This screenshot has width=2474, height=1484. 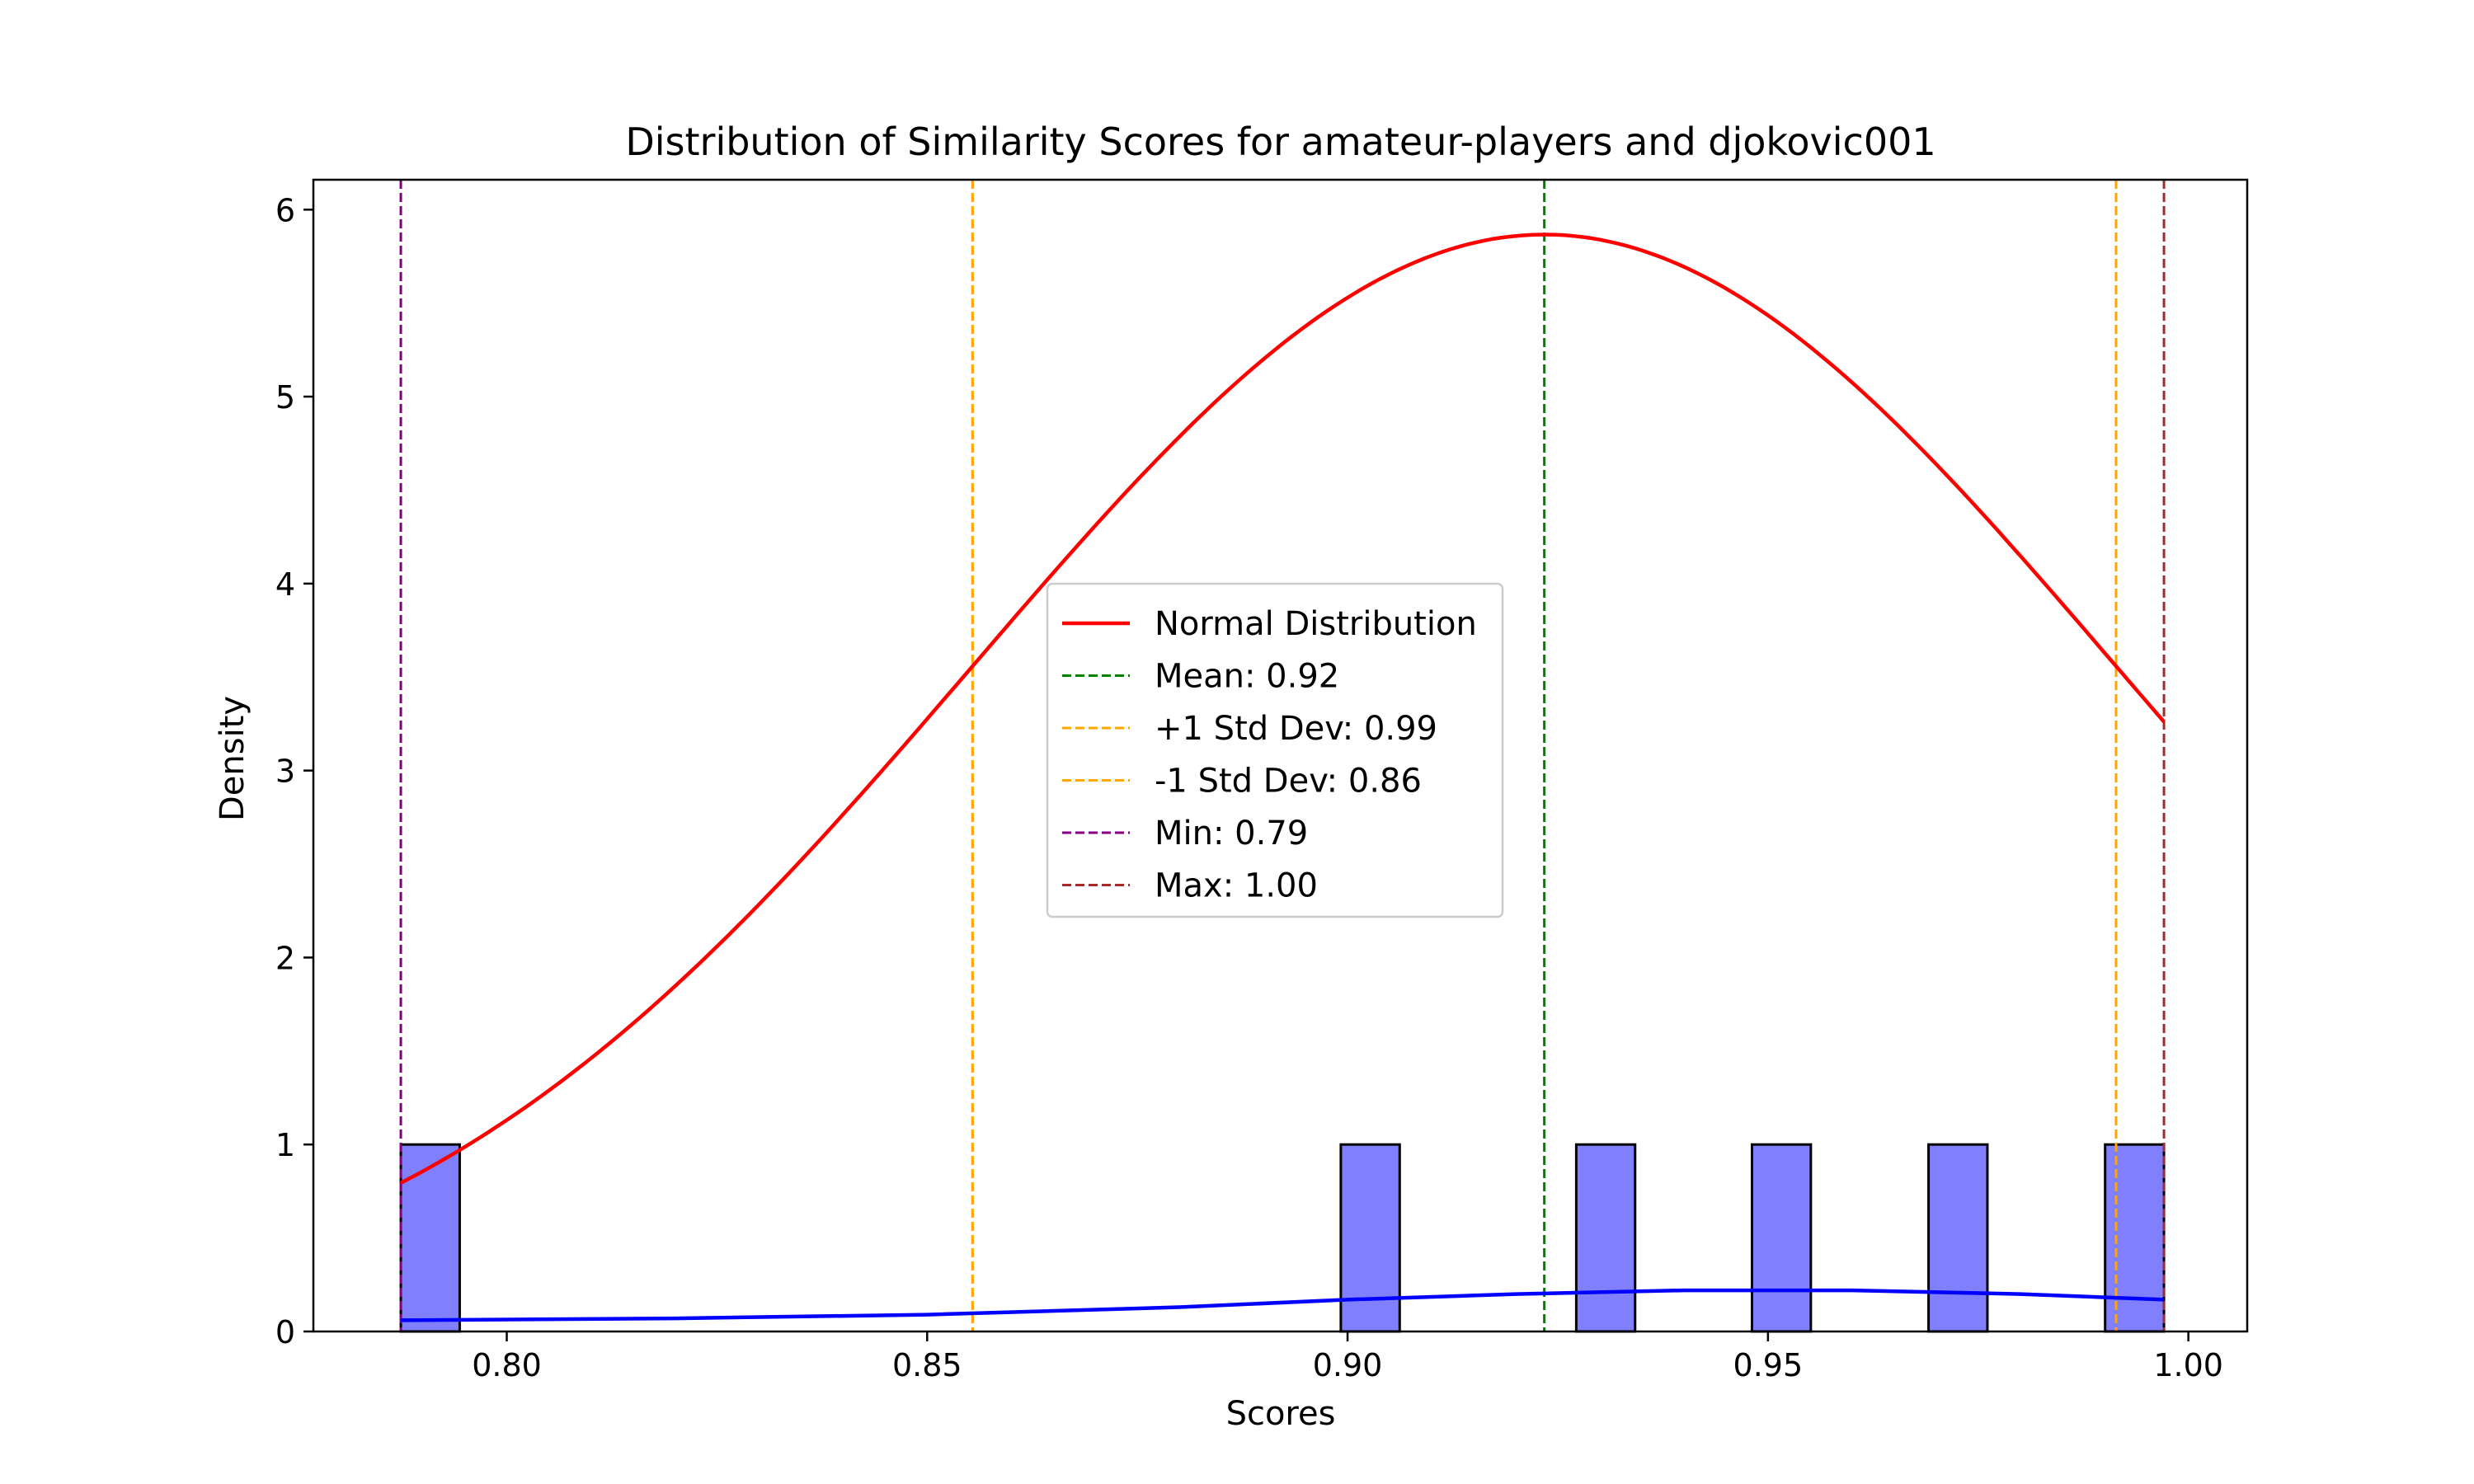 What do you see at coordinates (1281, 1414) in the screenshot?
I see `x-axis-label: Scores` at bounding box center [1281, 1414].